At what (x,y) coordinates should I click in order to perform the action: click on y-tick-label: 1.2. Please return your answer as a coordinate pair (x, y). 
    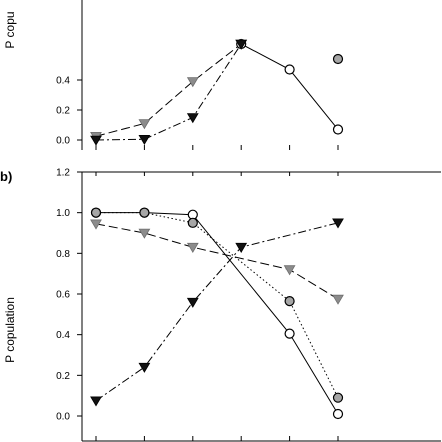
    Looking at the image, I should click on (63, 173).